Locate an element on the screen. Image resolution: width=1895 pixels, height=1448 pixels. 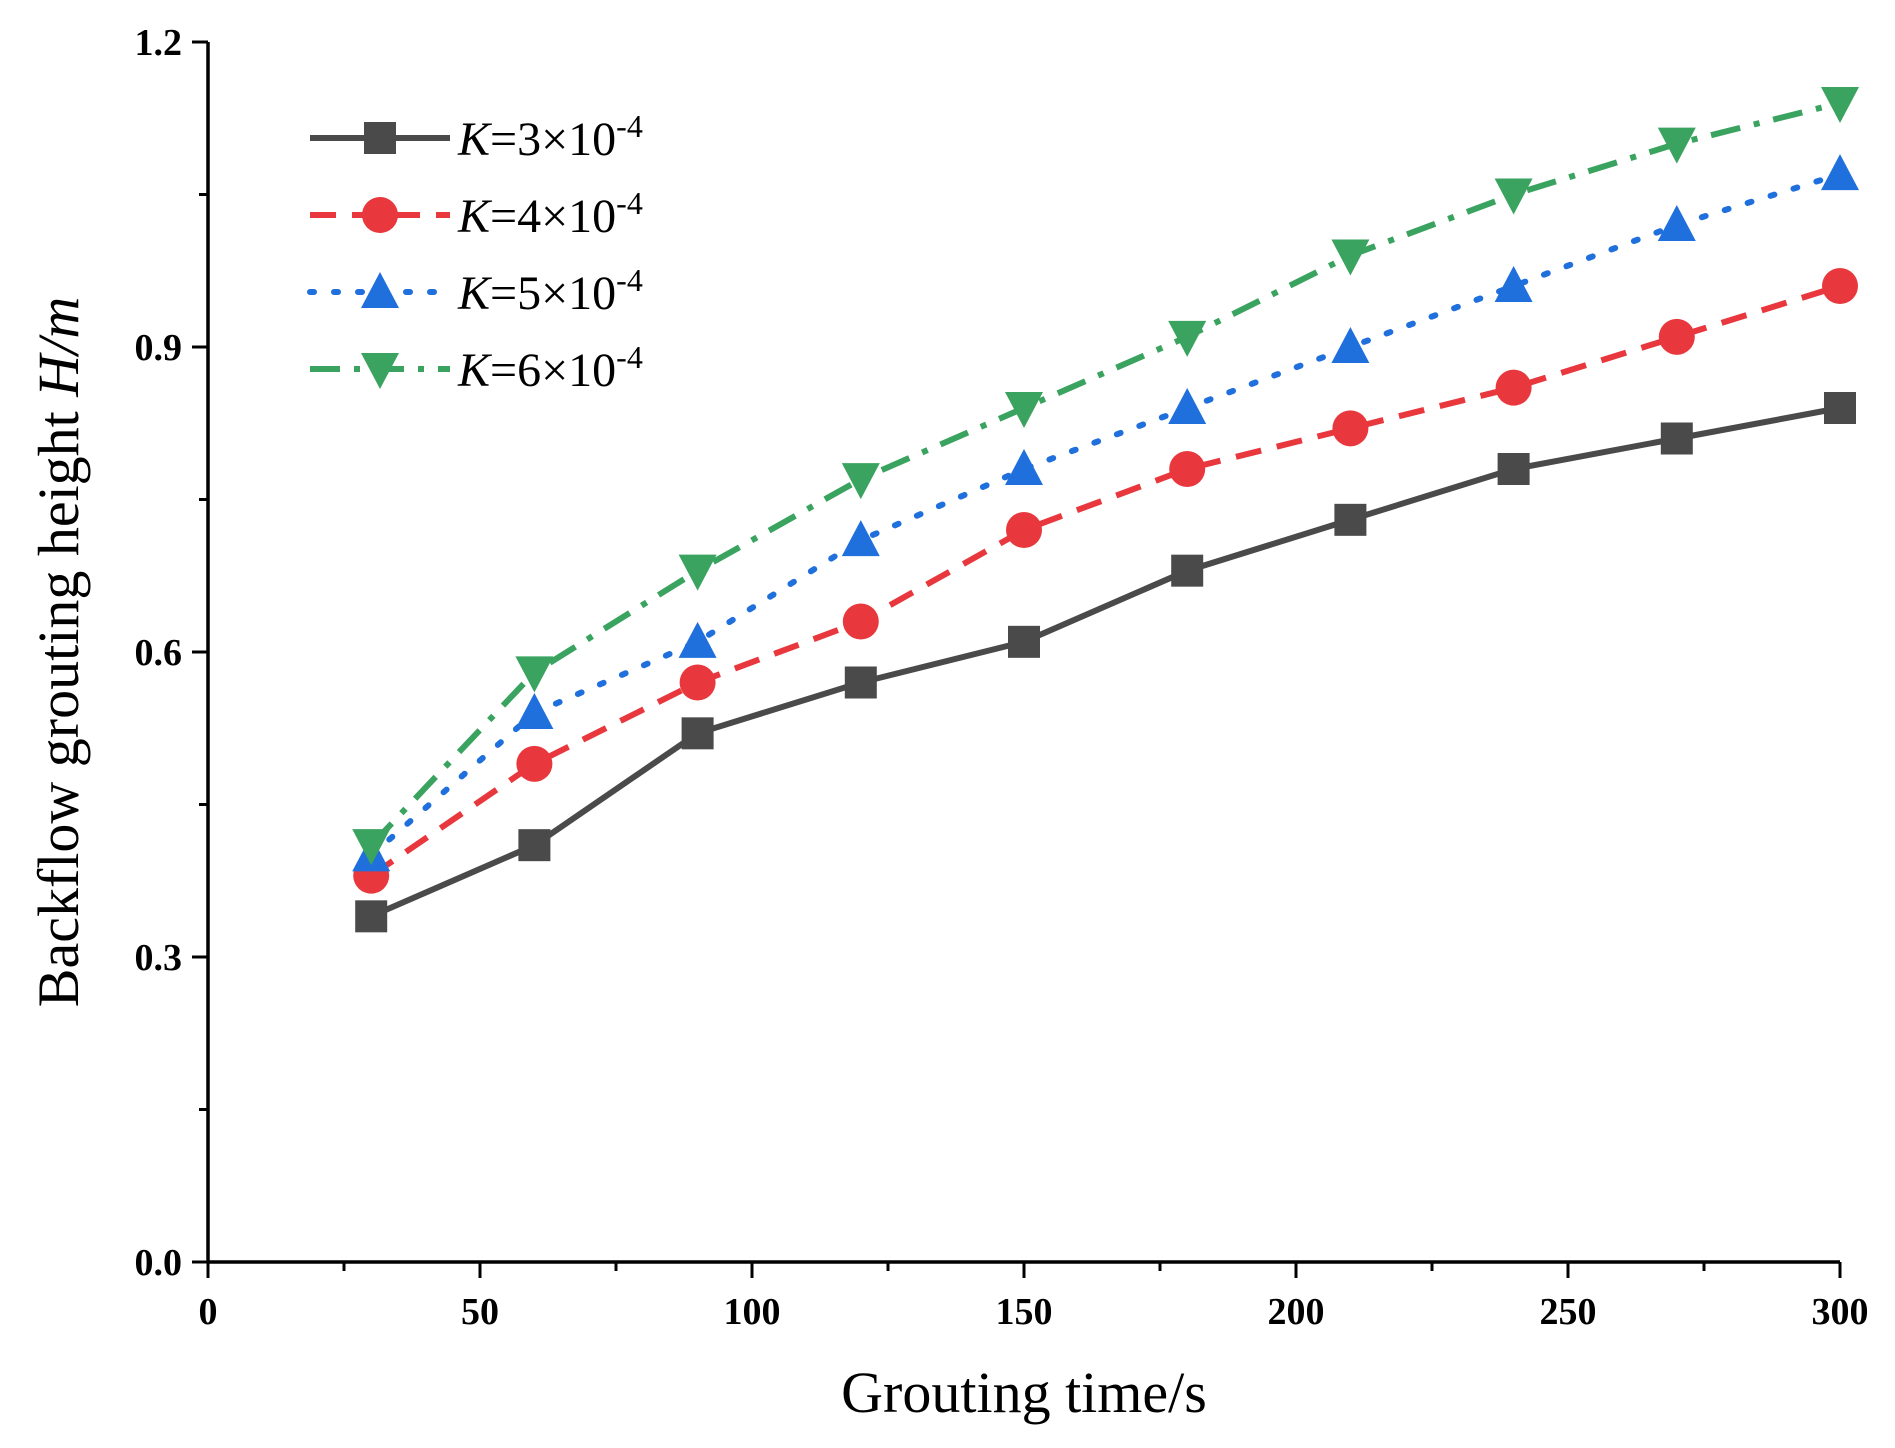
y-tick-label: 1.2 is located at coordinates (159, 43).